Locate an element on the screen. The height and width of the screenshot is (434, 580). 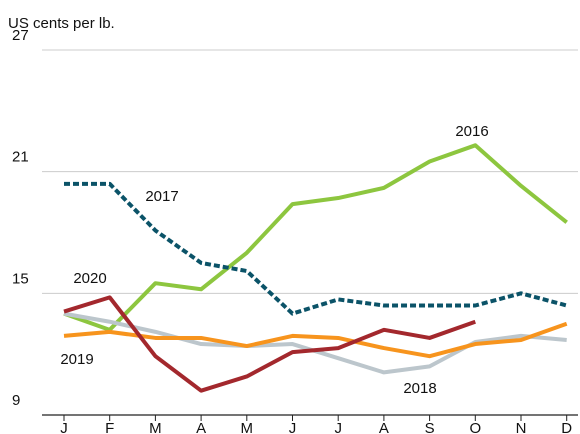
x-tick-label: F is located at coordinates (109, 427).